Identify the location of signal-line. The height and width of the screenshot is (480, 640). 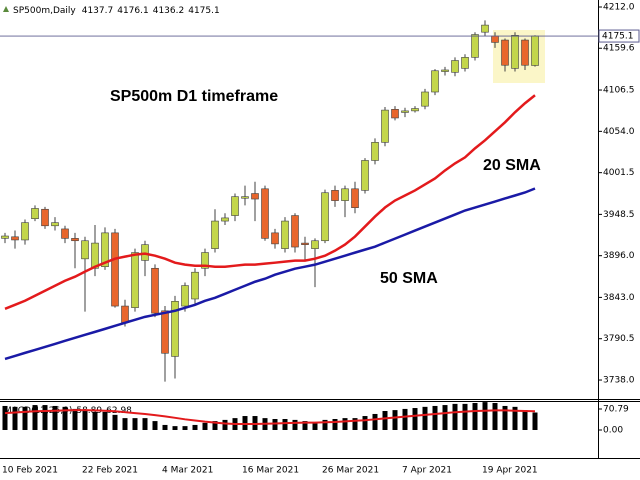
(270, 417).